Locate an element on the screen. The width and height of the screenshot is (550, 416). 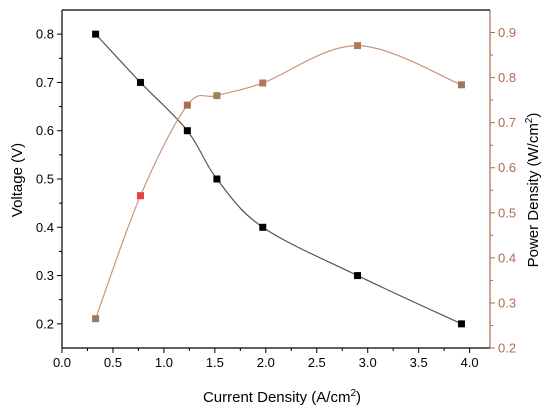
x-axis-title-main: Current Density (A/cm is located at coordinates (277, 397).